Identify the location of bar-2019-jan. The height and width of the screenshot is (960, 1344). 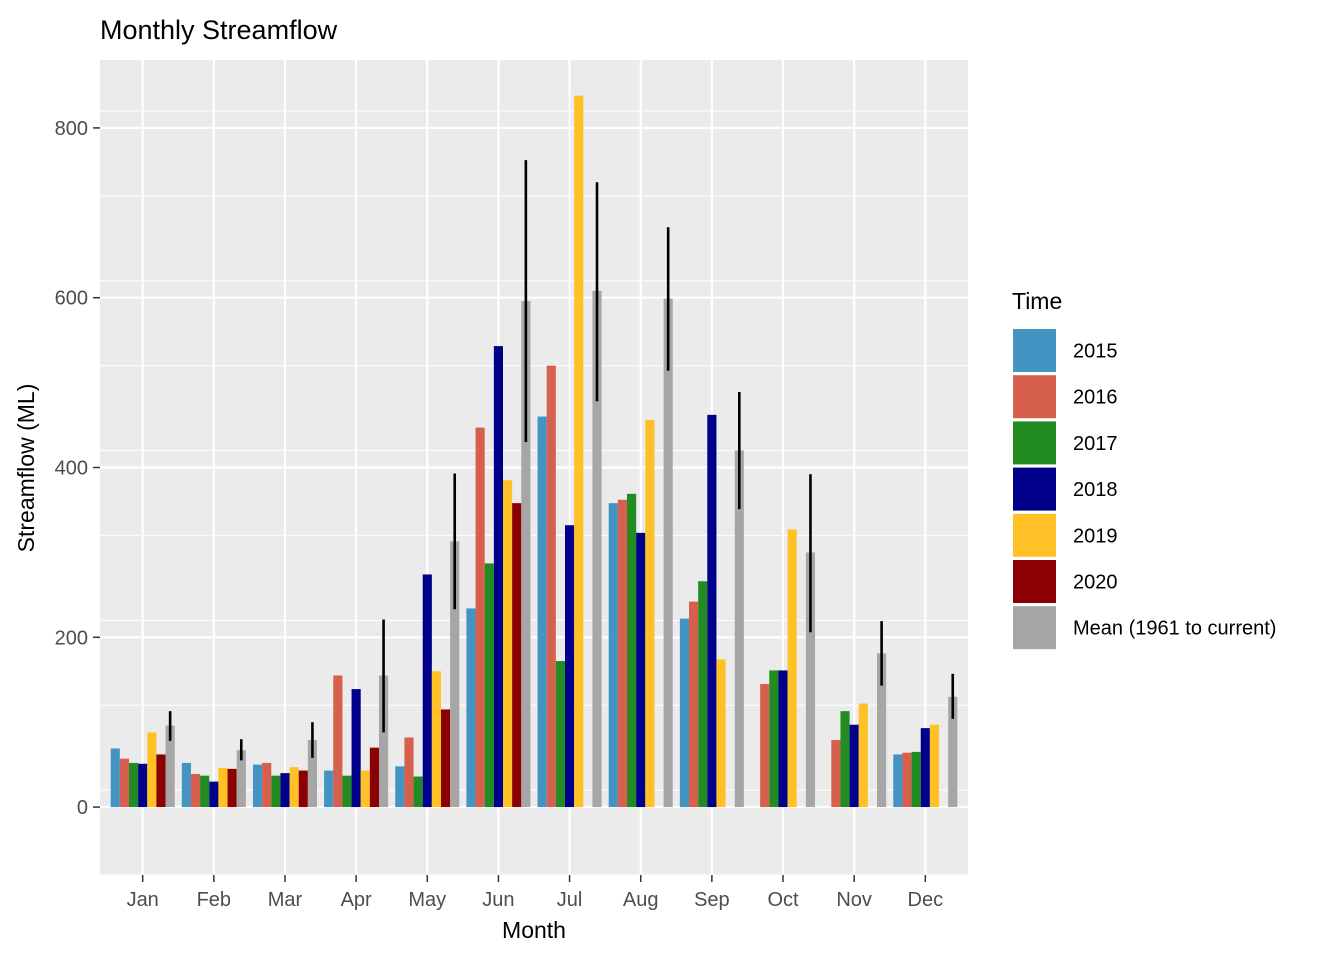
(152, 770).